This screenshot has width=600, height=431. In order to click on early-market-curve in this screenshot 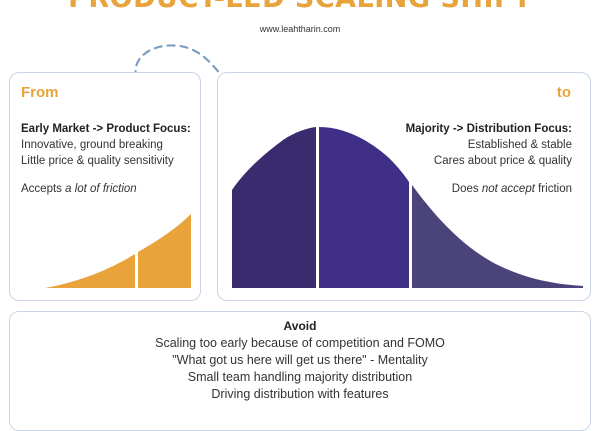, I will do `click(117, 250)`.